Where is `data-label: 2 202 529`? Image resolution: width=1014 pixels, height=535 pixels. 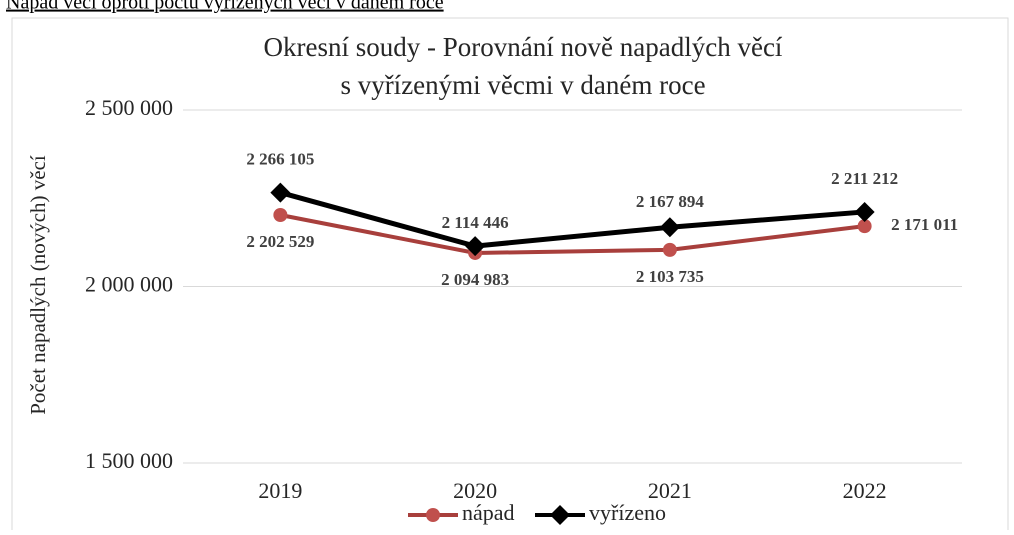 data-label: 2 202 529 is located at coordinates (280, 241).